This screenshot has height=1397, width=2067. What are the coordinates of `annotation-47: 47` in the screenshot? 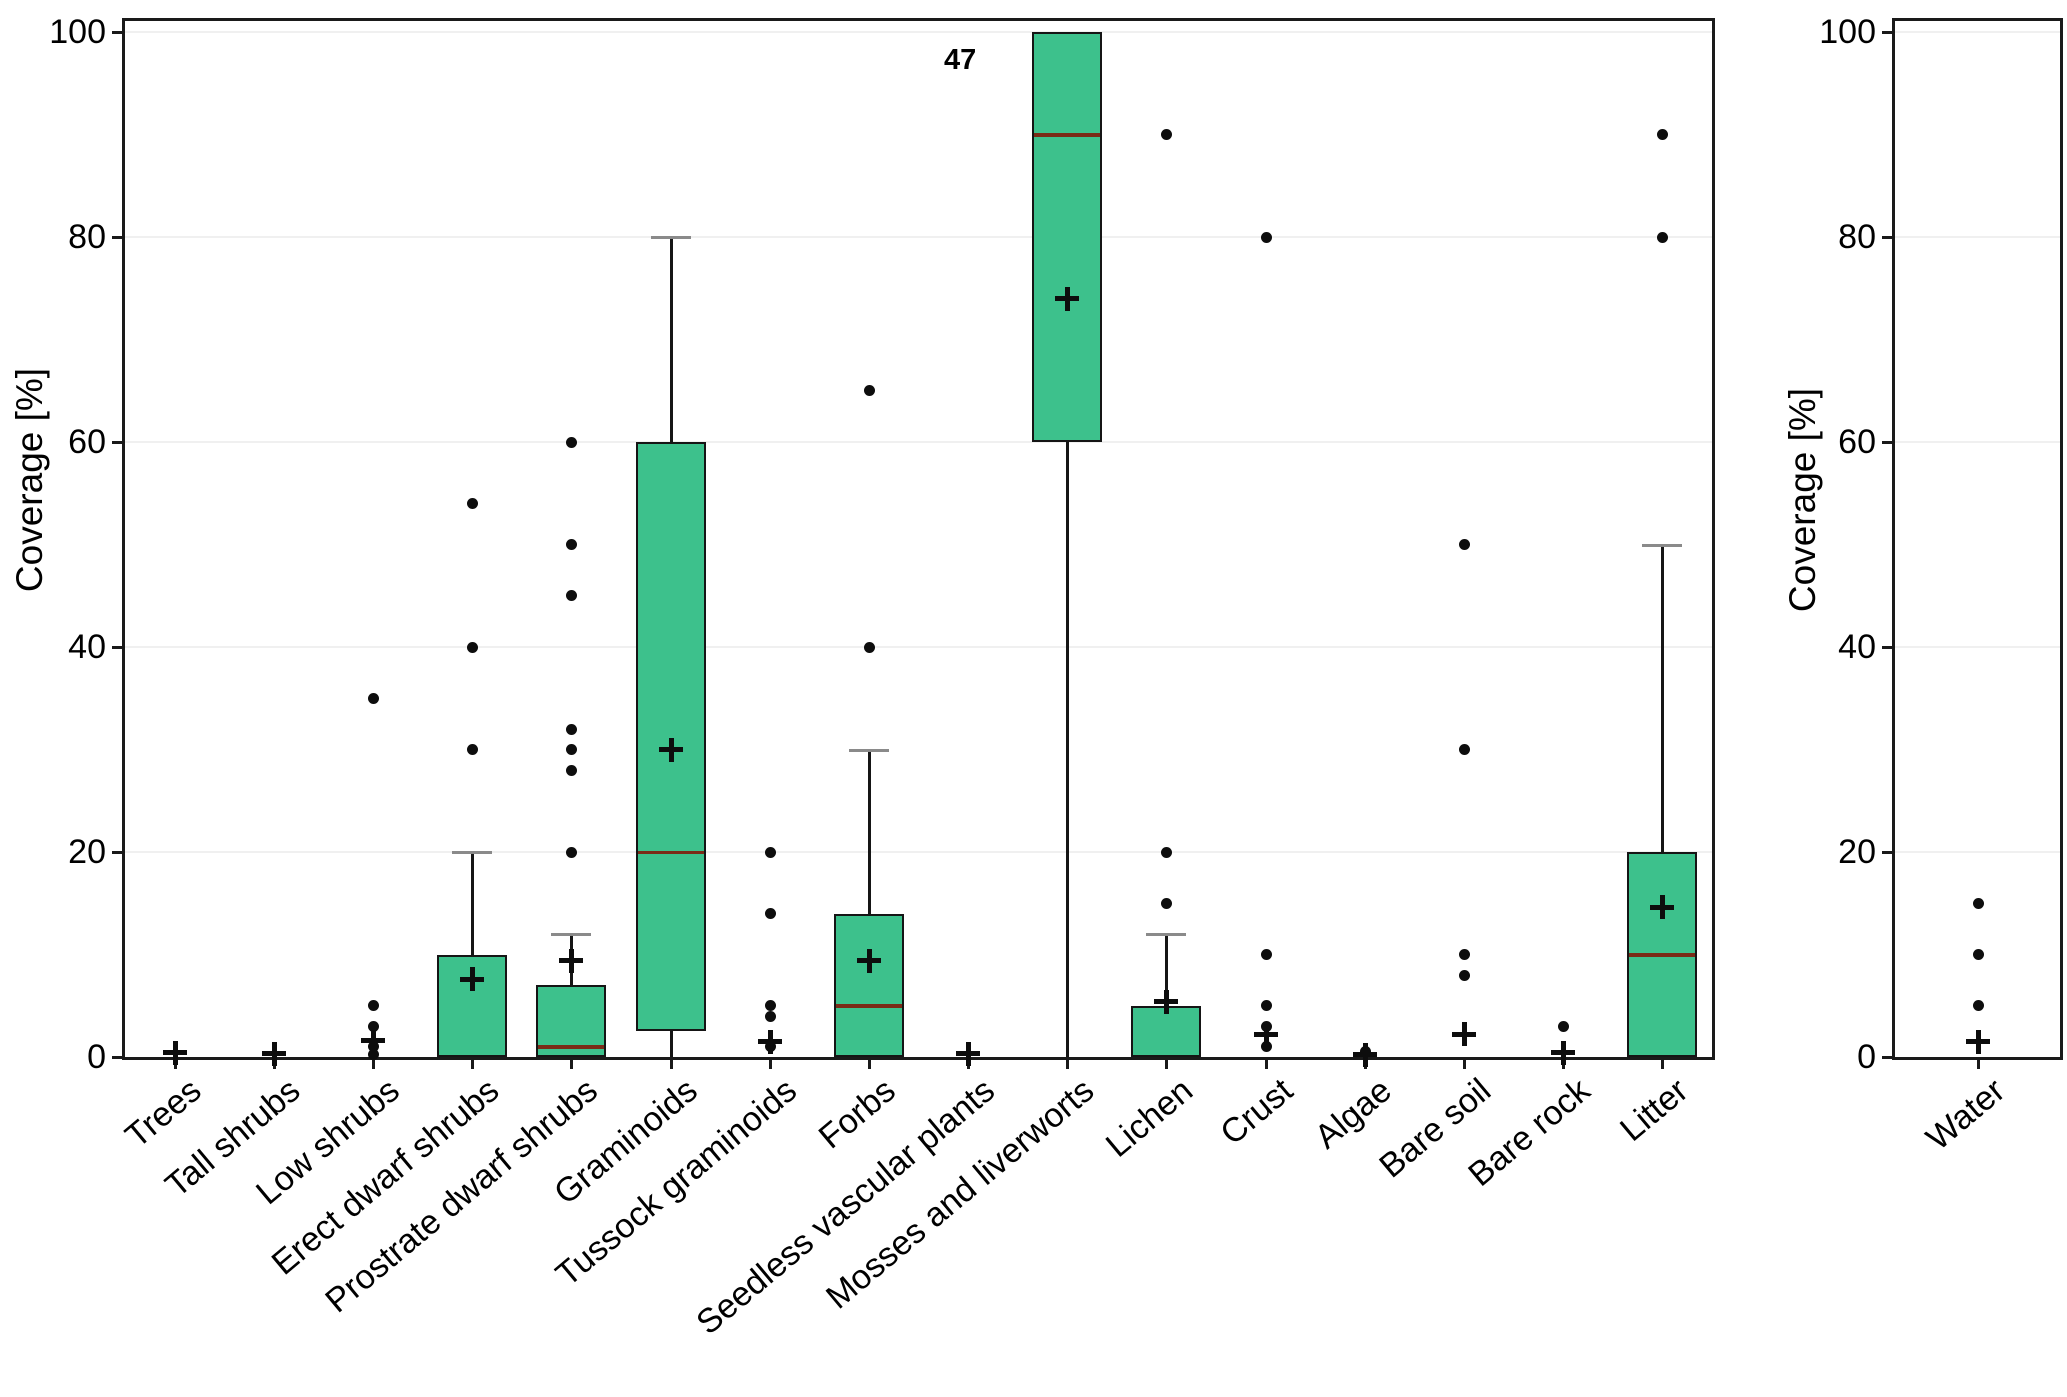 It's located at (960, 60).